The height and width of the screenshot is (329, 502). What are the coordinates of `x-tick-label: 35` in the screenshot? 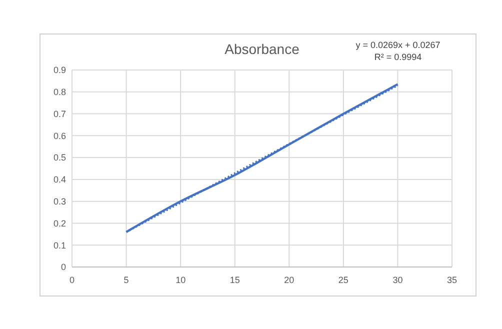 It's located at (452, 280).